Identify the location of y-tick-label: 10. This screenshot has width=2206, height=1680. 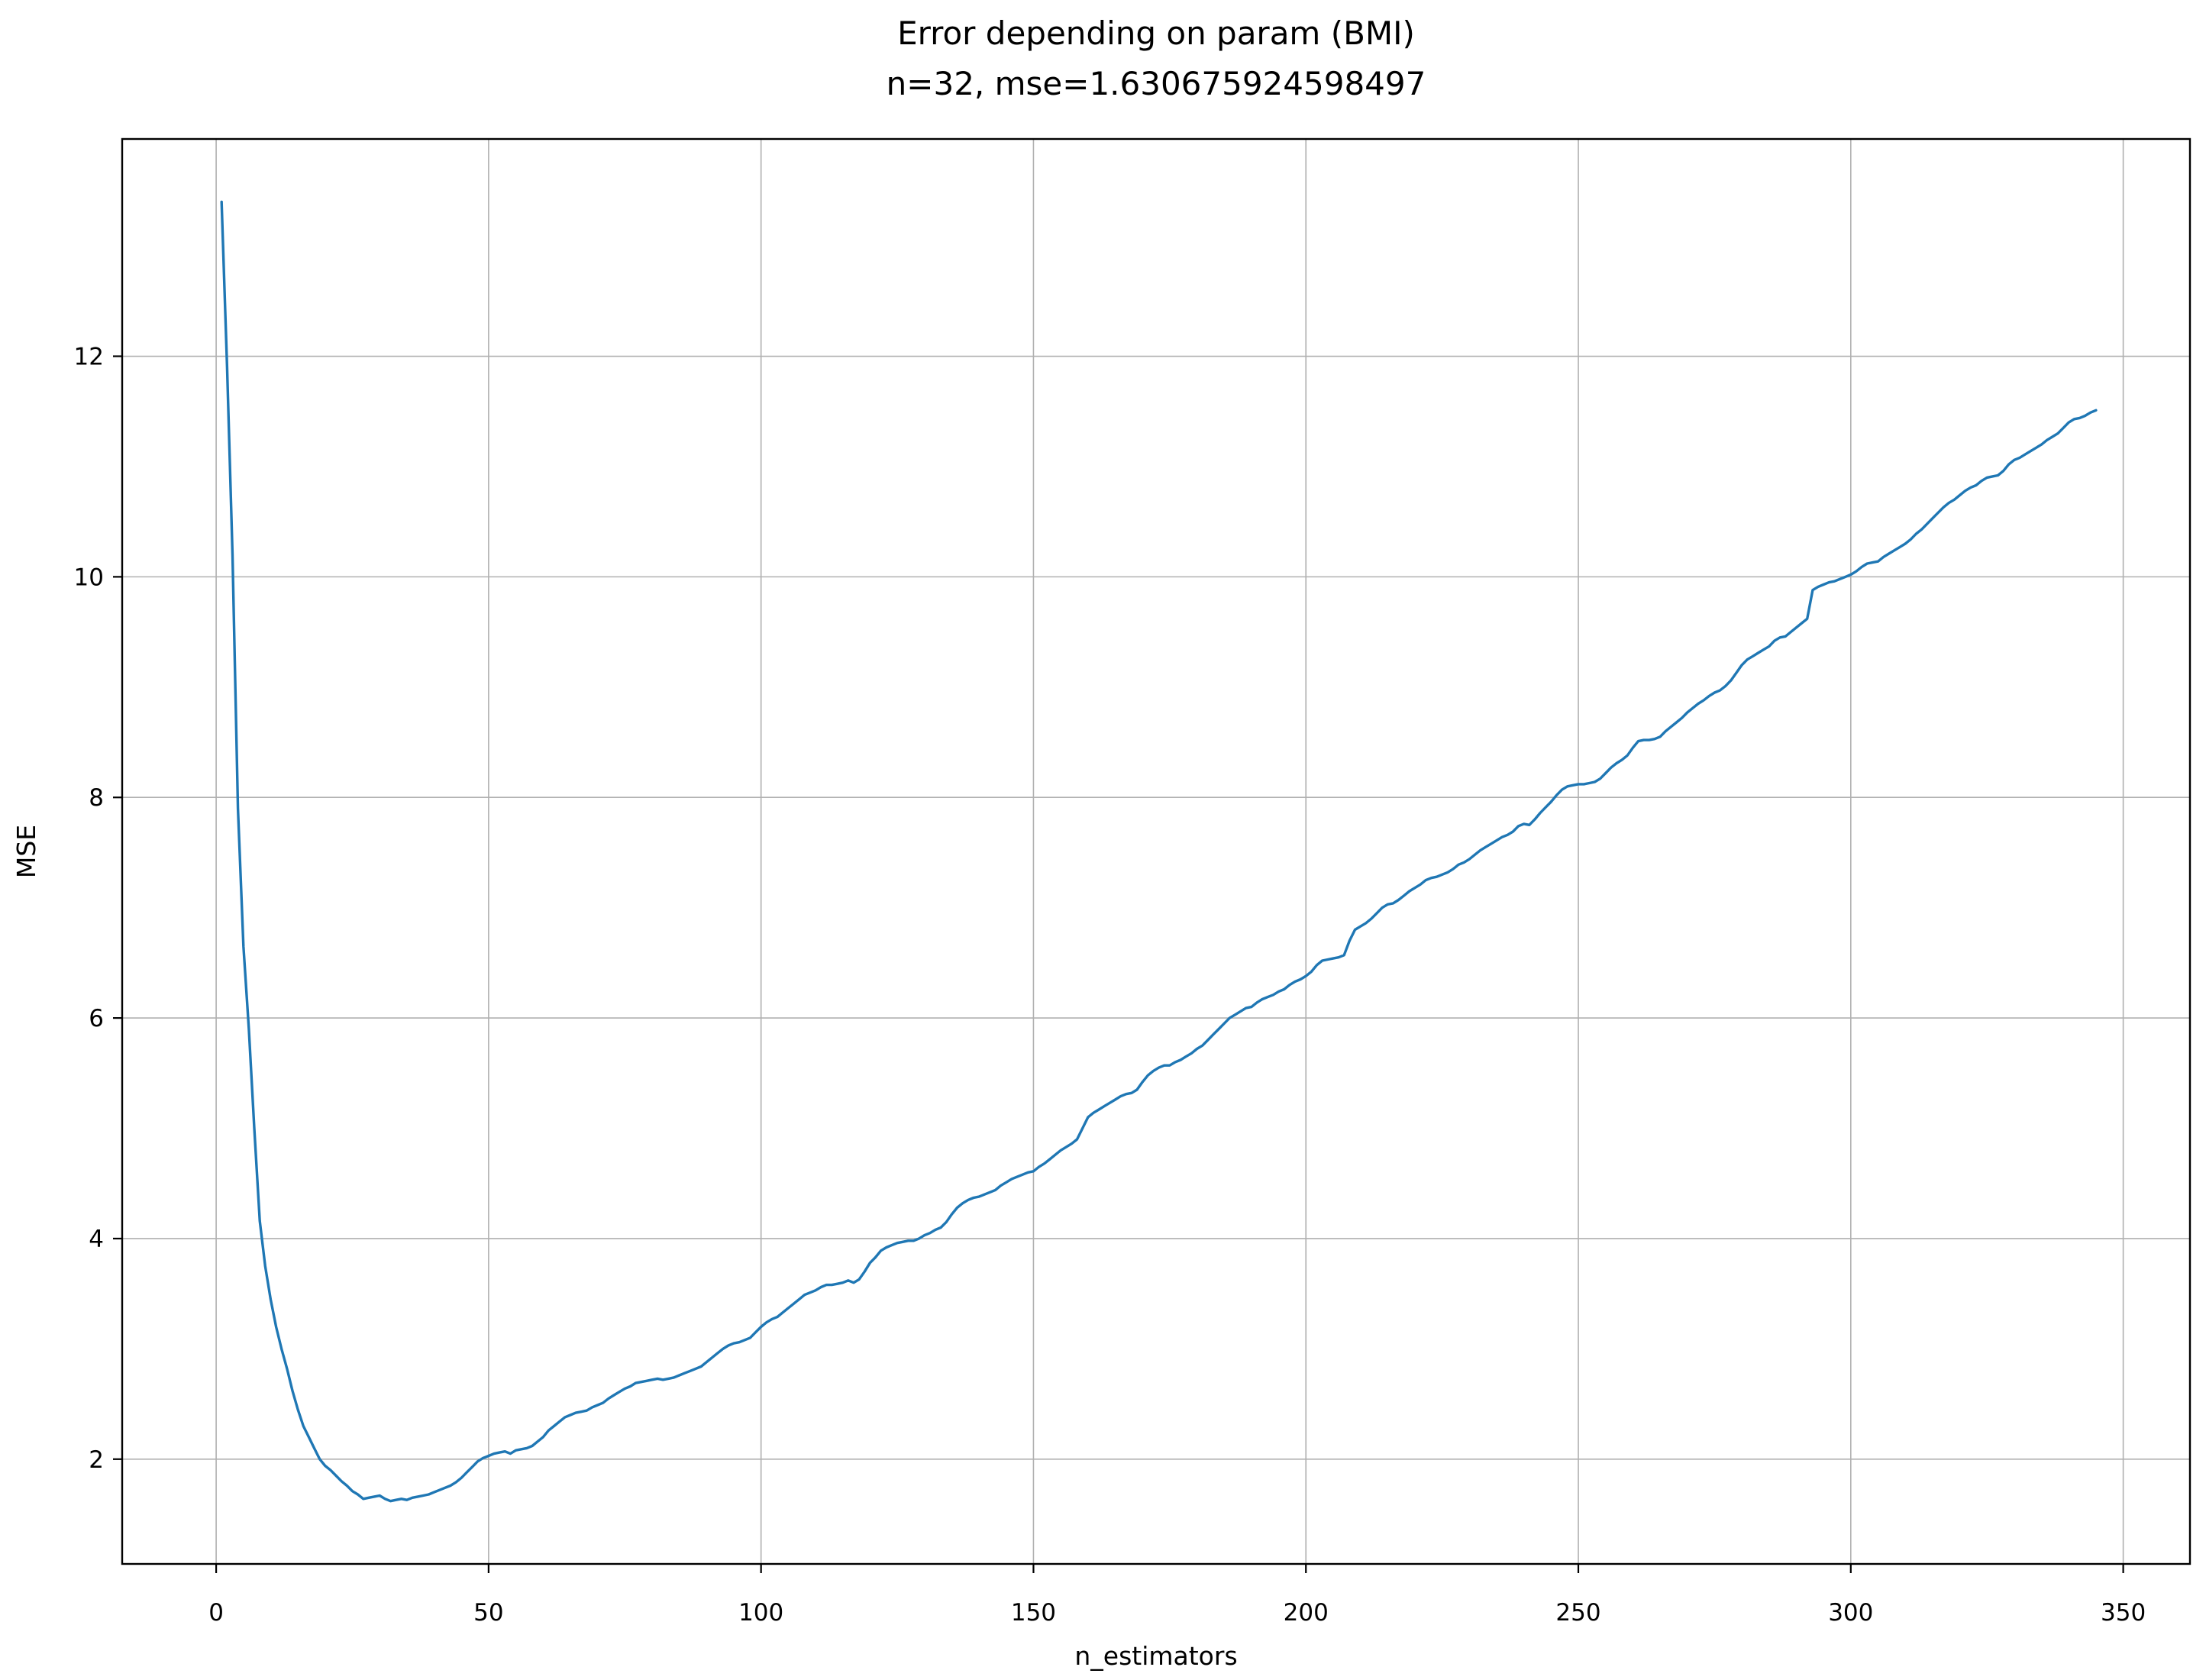
(89, 577).